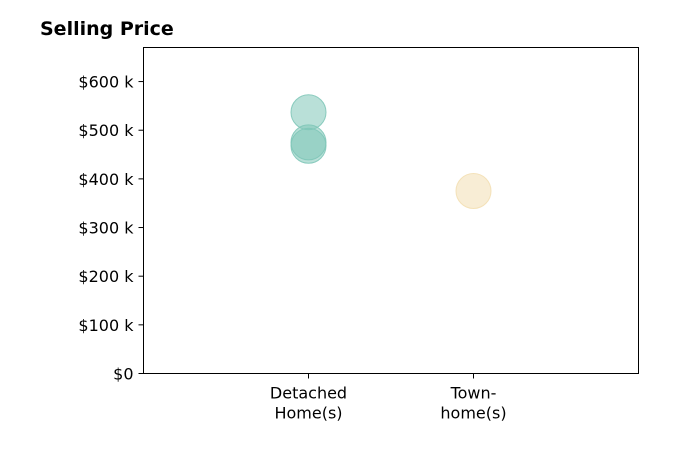 This screenshot has height=462, width=679. Describe the element at coordinates (308, 403) in the screenshot. I see `x-tick-label: Detached Home(s)` at that location.